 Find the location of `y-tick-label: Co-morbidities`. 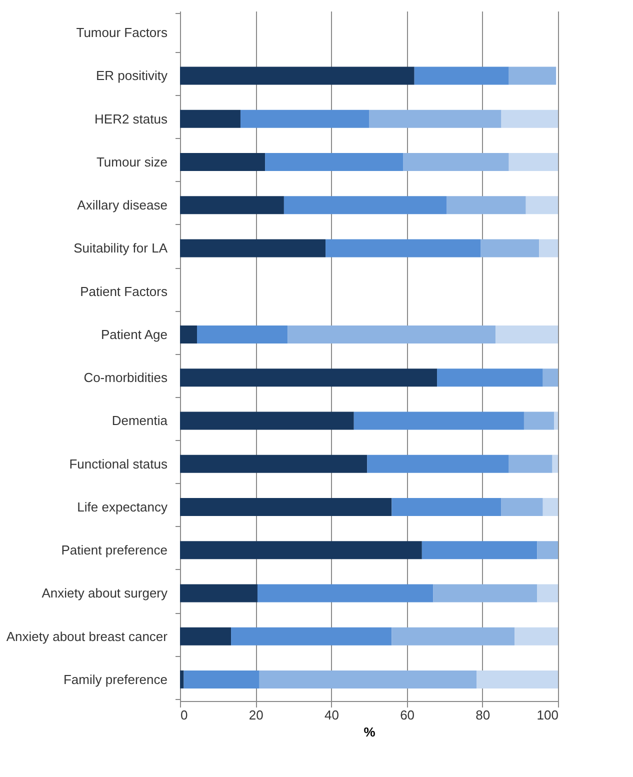

y-tick-label: Co-morbidities is located at coordinates (126, 378).